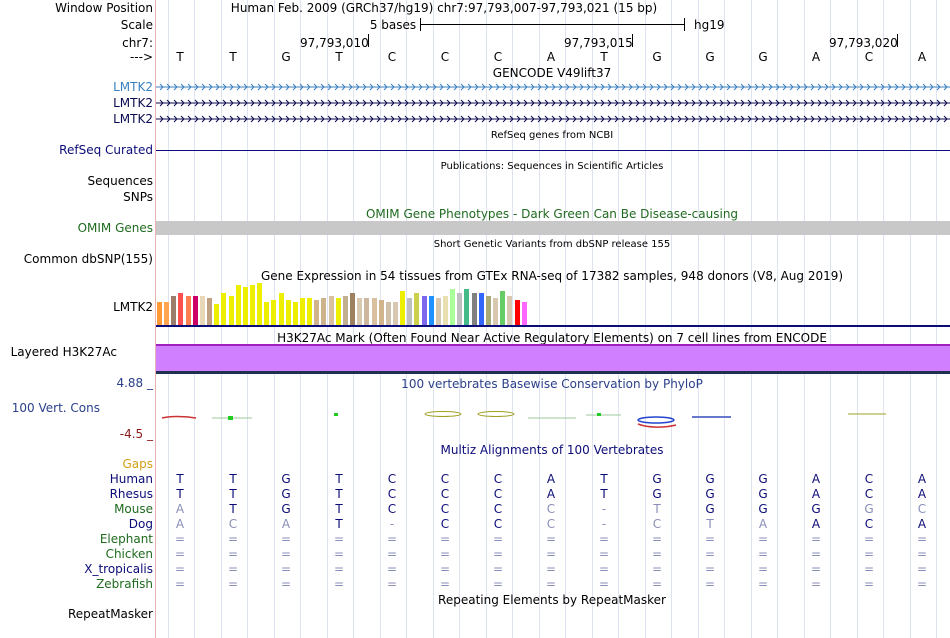  What do you see at coordinates (552, 600) in the screenshot?
I see `repeatmasker-track-title: Repeating Elements by RepeatMasker` at bounding box center [552, 600].